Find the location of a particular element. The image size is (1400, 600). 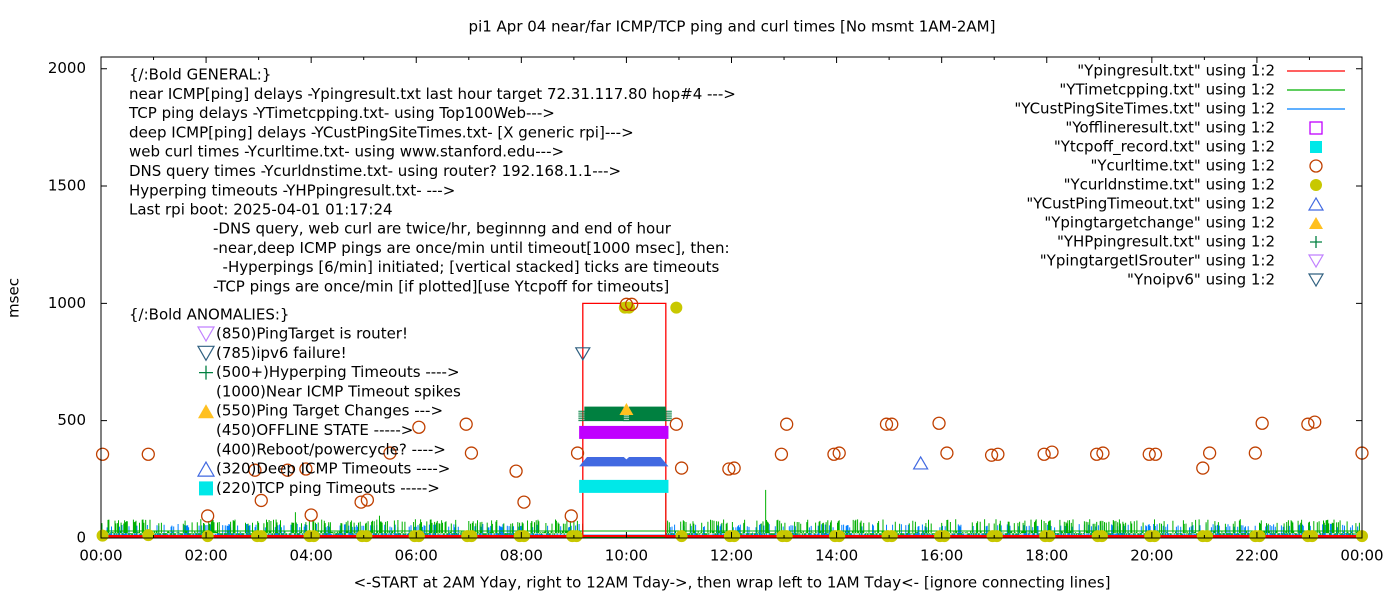

general-note: Last rpi boot: 2025-04-01 01:17:24 is located at coordinates (261, 210).